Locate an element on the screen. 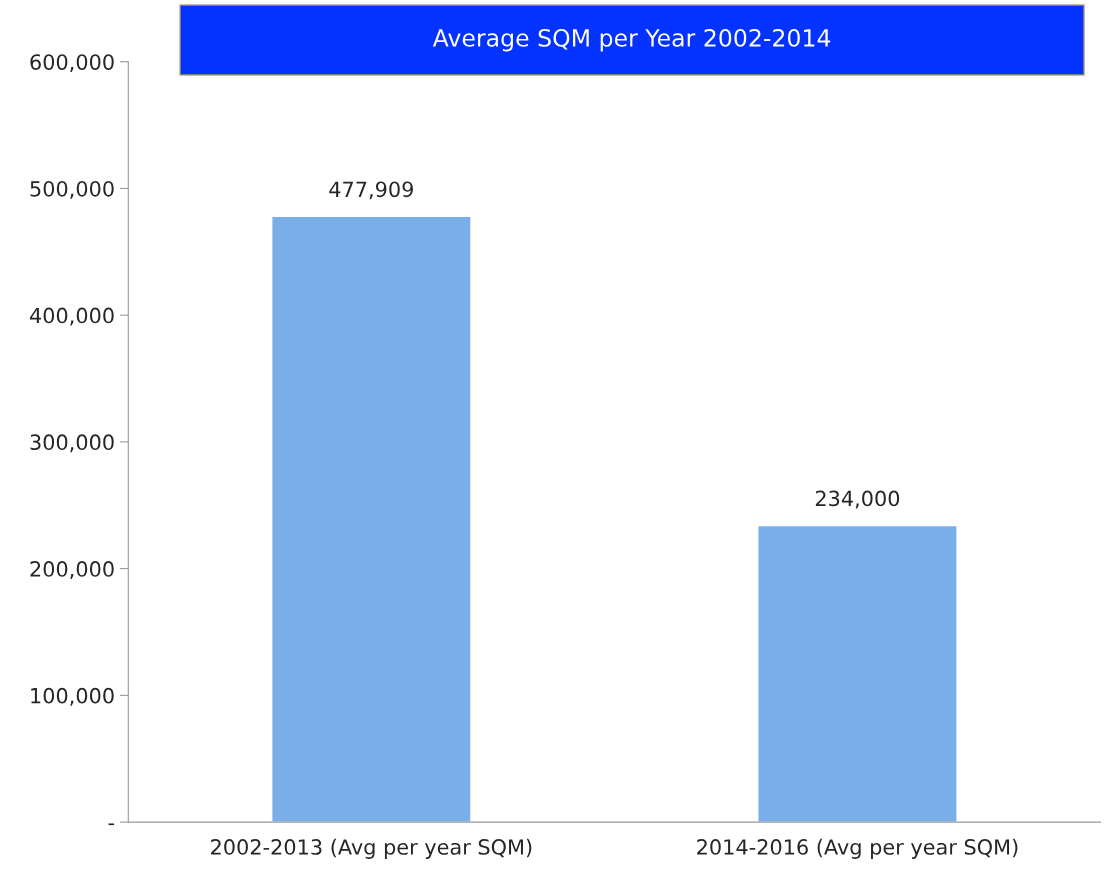 The height and width of the screenshot is (869, 1106). data-label: 234,000 is located at coordinates (857, 499).